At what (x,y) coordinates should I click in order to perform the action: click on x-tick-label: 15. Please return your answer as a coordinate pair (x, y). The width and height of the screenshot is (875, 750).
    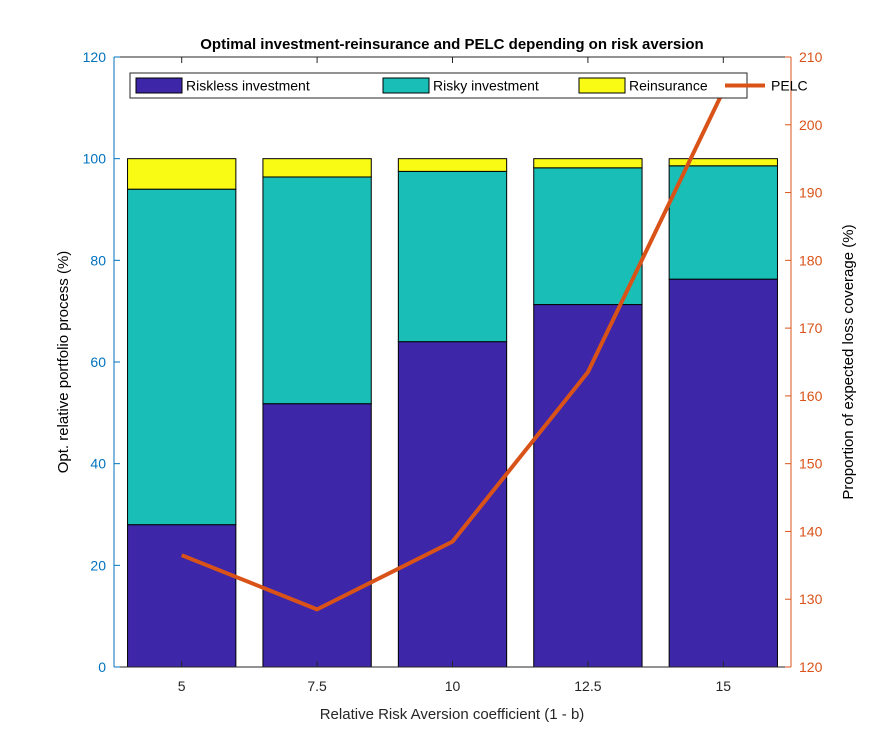
    Looking at the image, I should click on (724, 686).